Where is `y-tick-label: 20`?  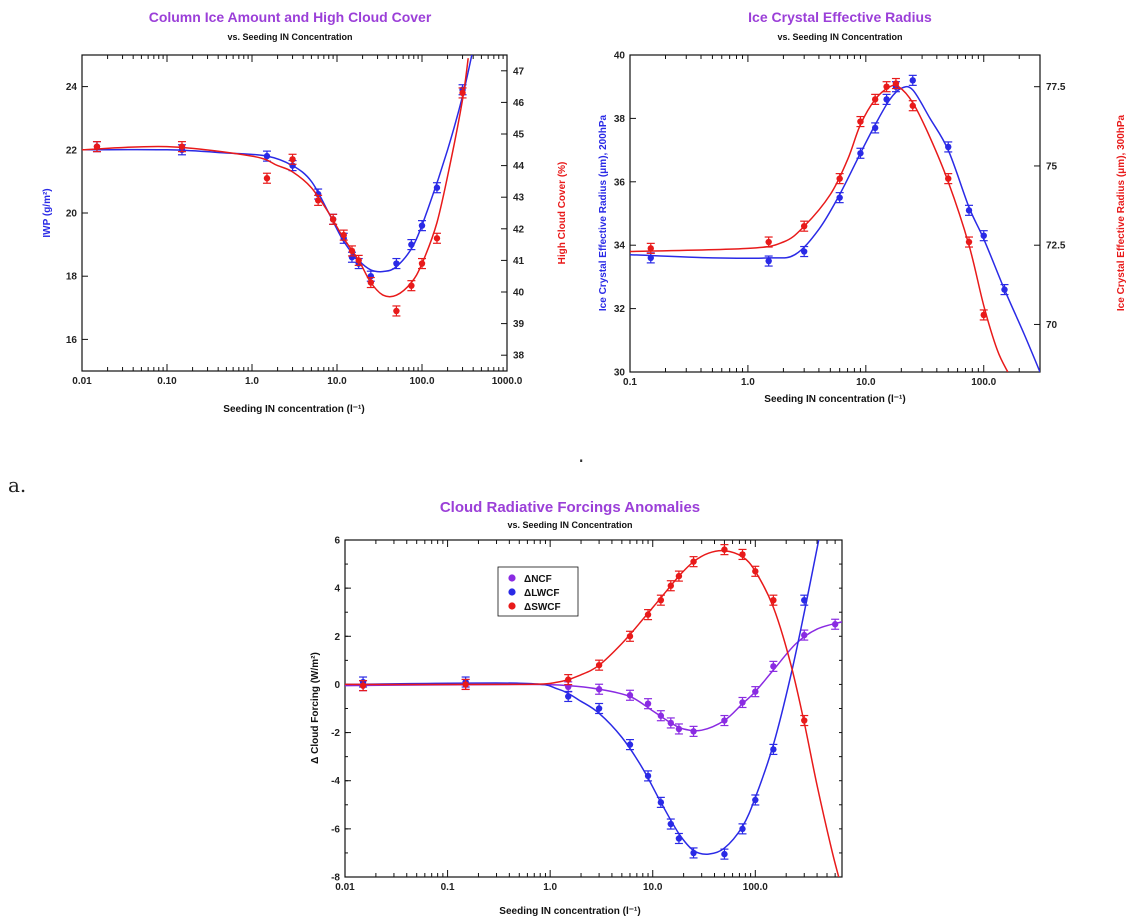 y-tick-label: 20 is located at coordinates (72, 214).